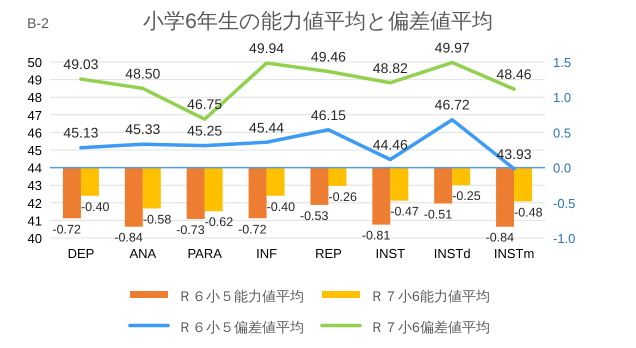 Image resolution: width=636 pixels, height=348 pixels. What do you see at coordinates (342, 197) in the screenshot?
I see `data-label: -0.26` at bounding box center [342, 197].